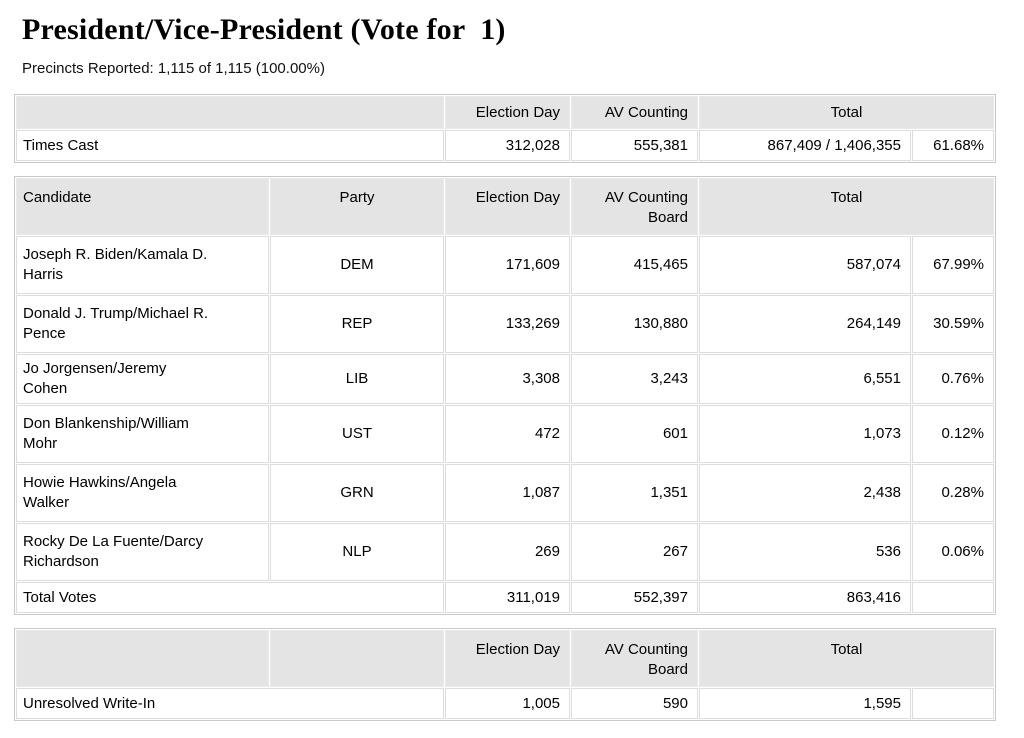 The image size is (1024, 738). I want to click on times-cast-percent: 61.68%, so click(953, 145).